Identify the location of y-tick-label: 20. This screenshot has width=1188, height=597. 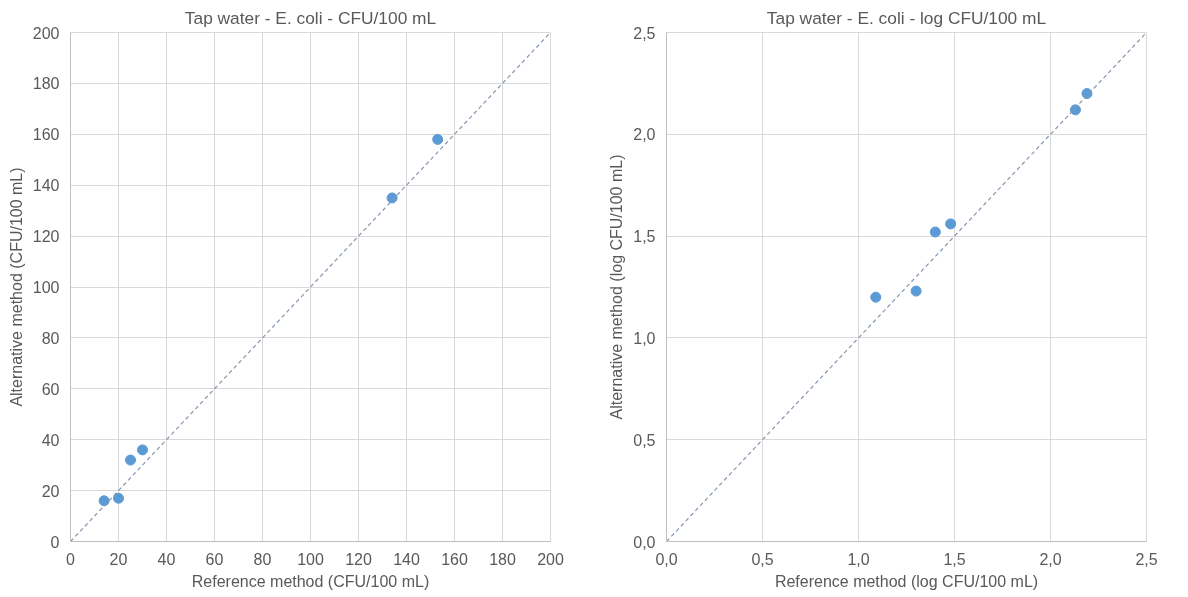
(50, 491).